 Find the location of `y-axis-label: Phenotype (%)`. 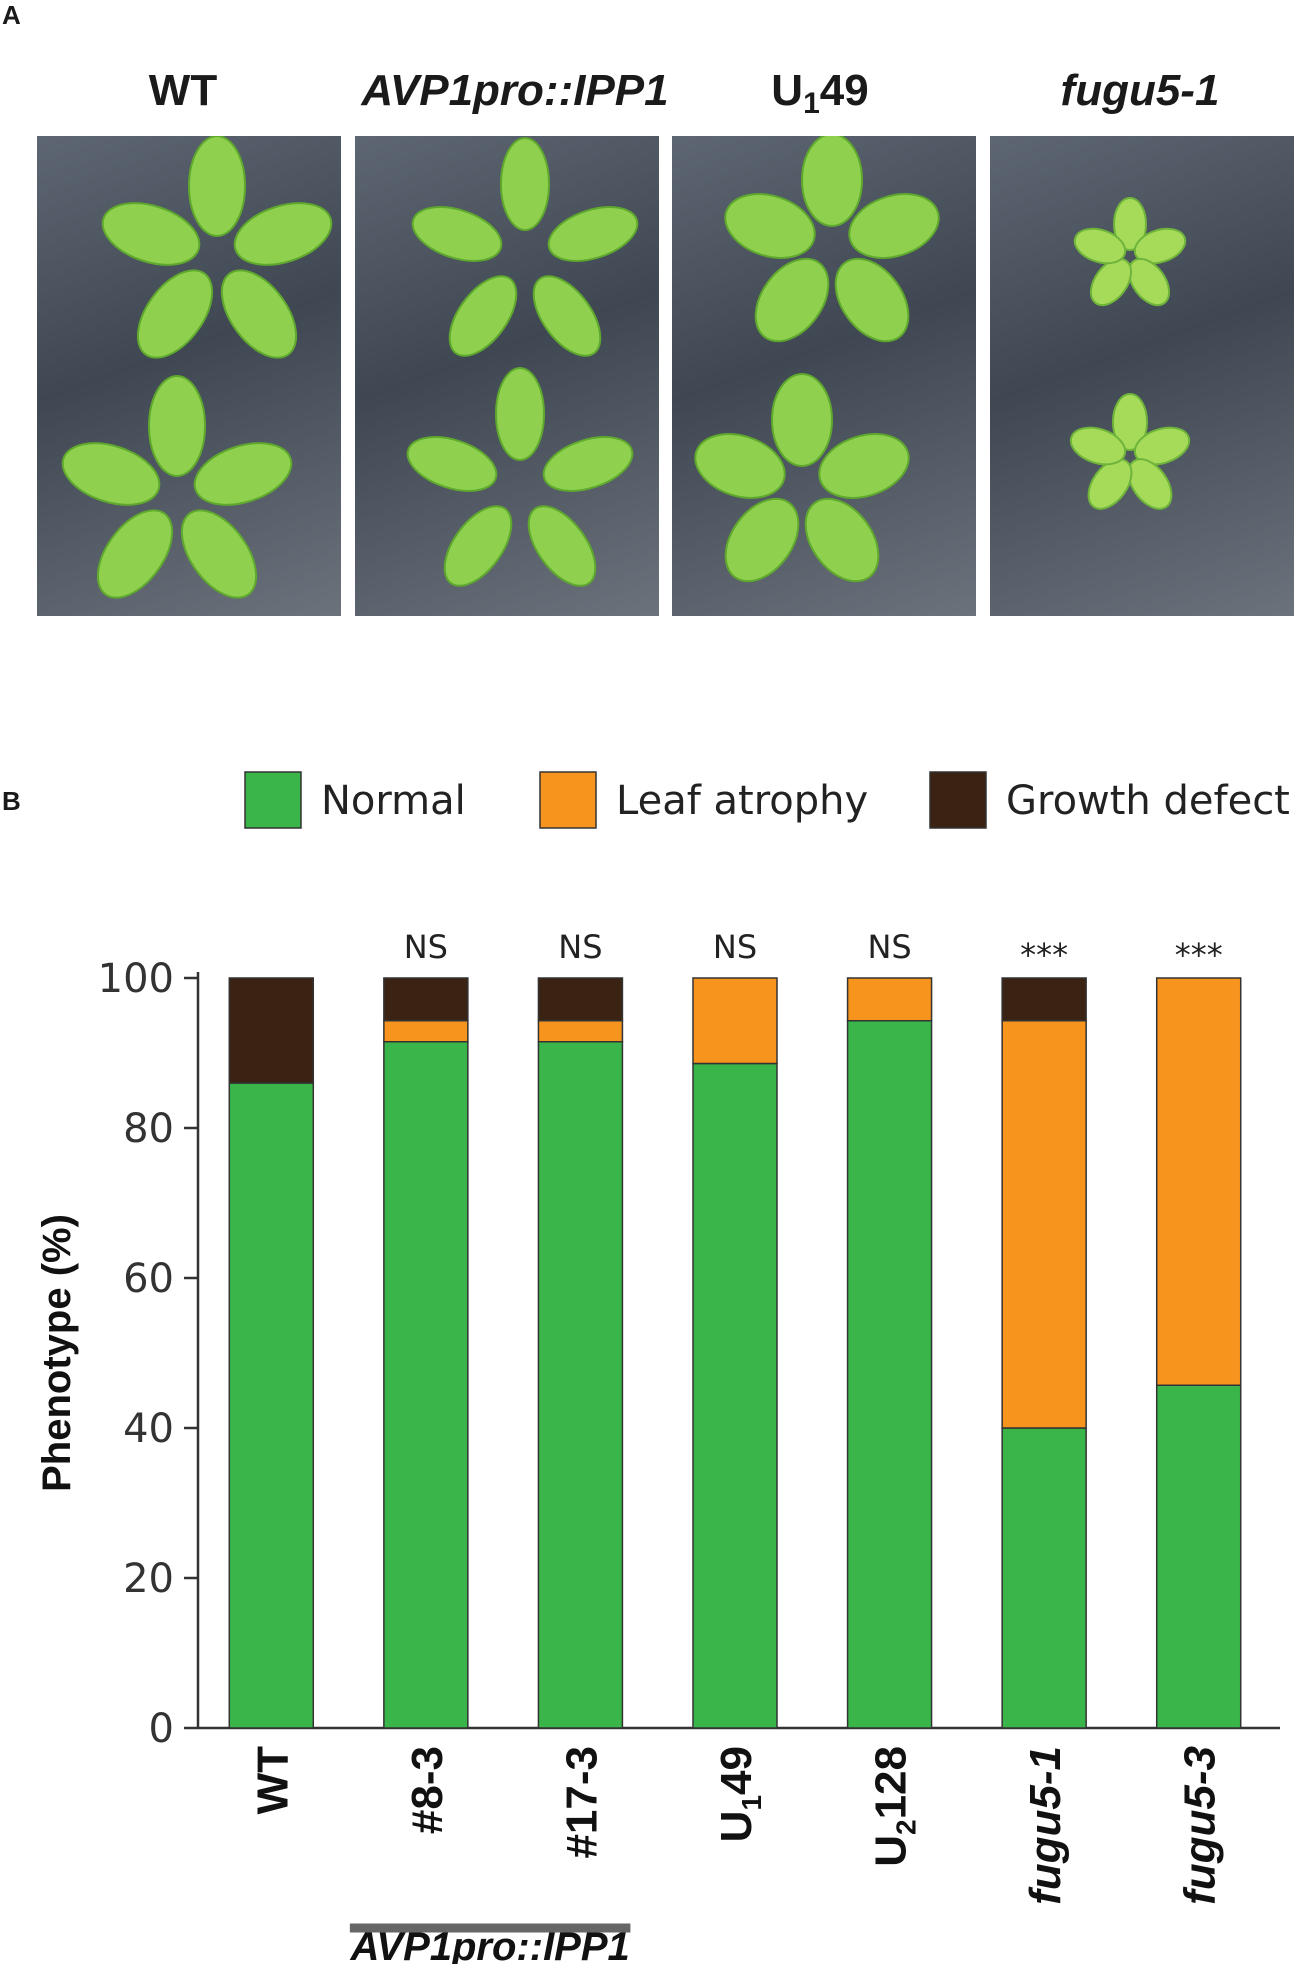

y-axis-label: Phenotype (%) is located at coordinates (57, 1353).